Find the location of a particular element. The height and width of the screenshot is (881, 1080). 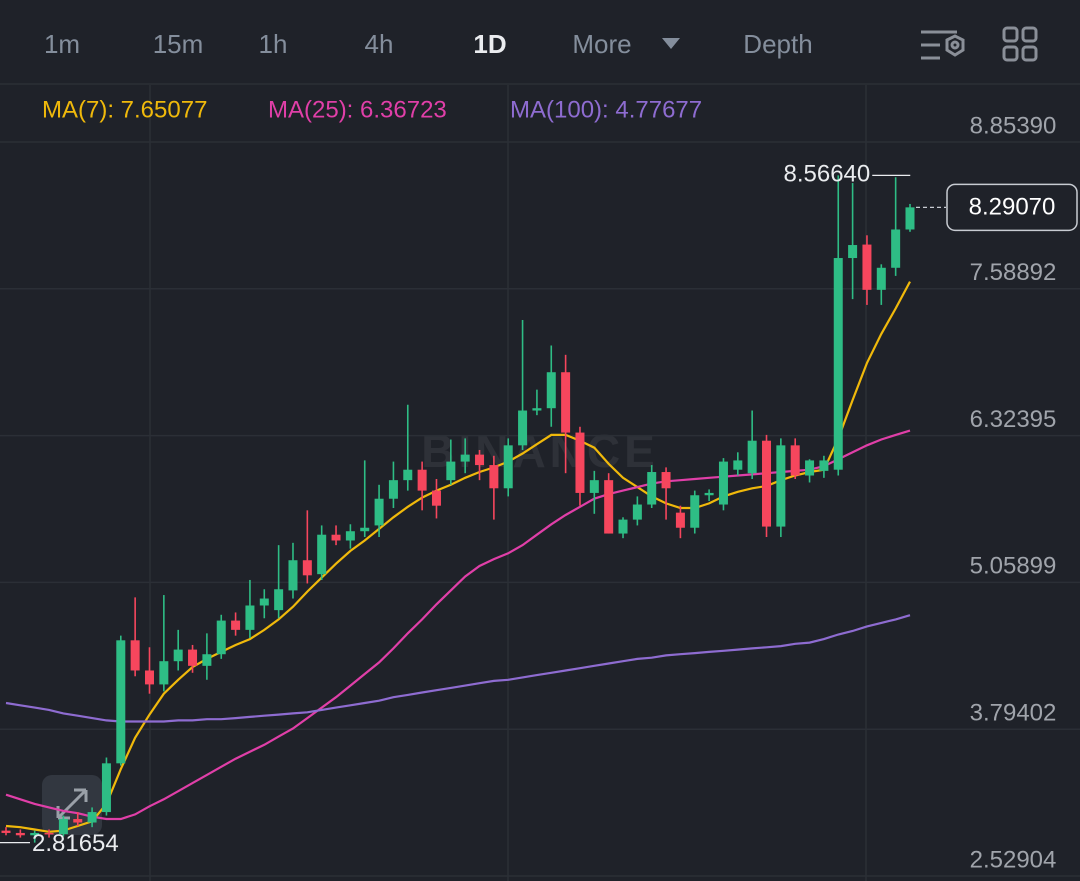

toolbar-tab: More is located at coordinates (601, 44).